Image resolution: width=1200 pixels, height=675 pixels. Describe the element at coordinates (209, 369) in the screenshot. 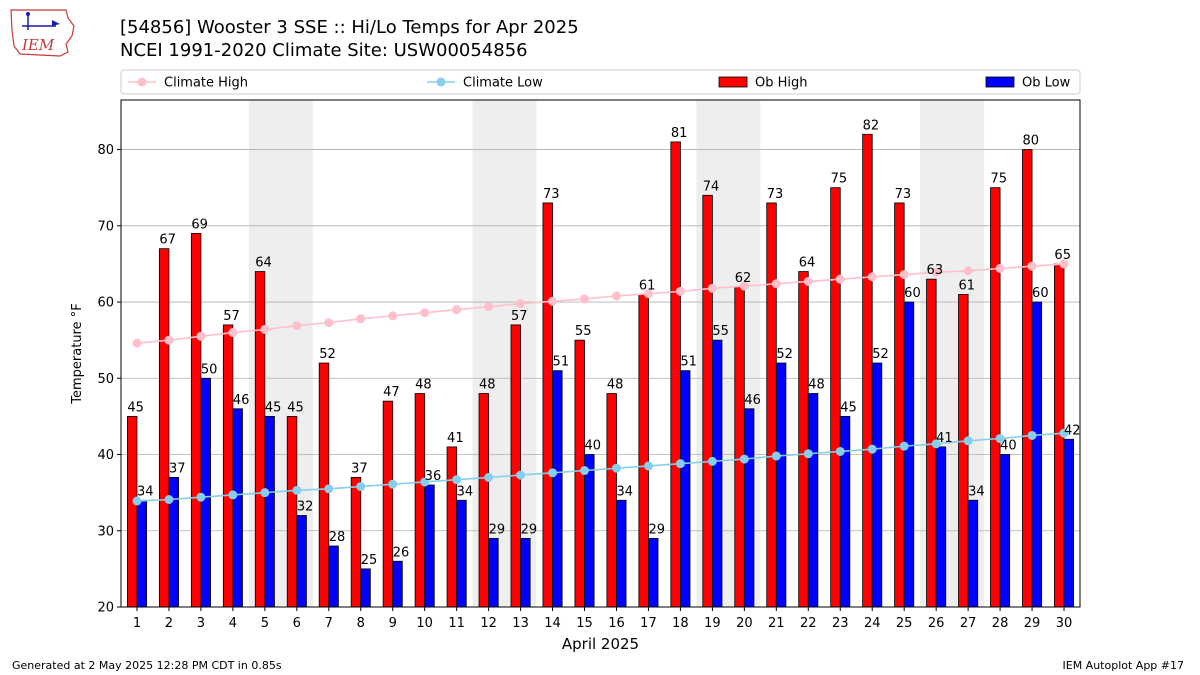

I see `label-ob-low: 50` at that location.